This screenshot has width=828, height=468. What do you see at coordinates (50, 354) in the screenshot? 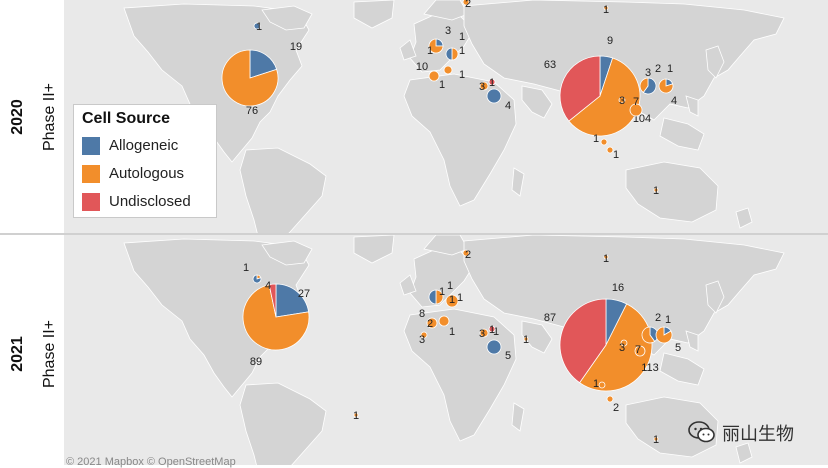
I see `phase-label: Phase II+` at bounding box center [50, 354].